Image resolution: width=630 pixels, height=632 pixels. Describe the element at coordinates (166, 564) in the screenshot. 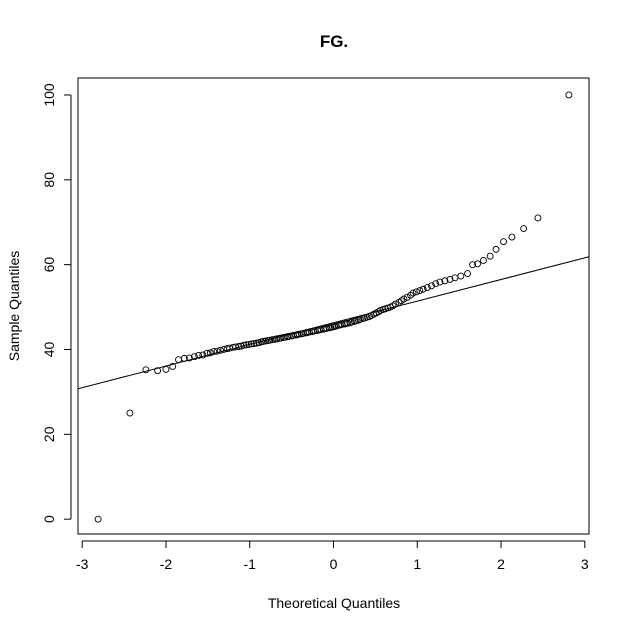

I see `x-tick-label: -2` at that location.